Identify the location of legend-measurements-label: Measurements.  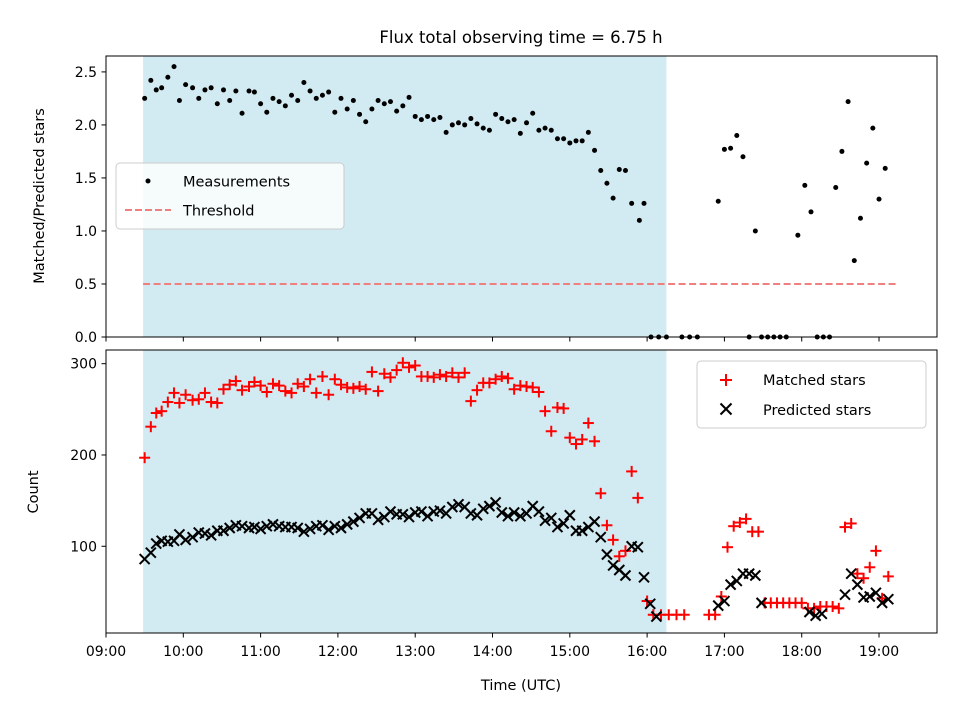
(236, 183).